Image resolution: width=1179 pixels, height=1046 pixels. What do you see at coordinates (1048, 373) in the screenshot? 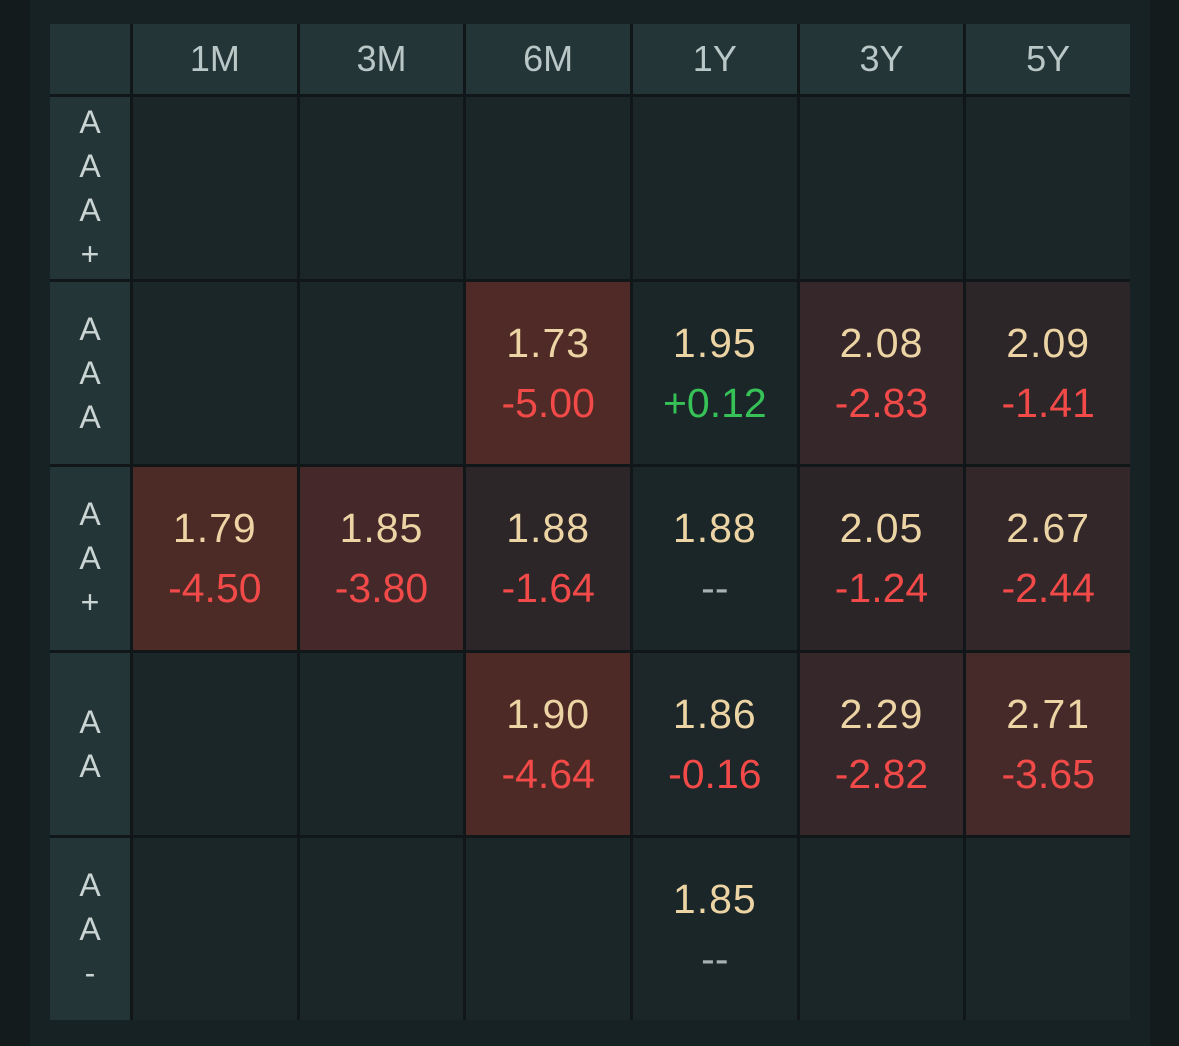
I see `heatmap-cell: 2.09 -1.41` at bounding box center [1048, 373].